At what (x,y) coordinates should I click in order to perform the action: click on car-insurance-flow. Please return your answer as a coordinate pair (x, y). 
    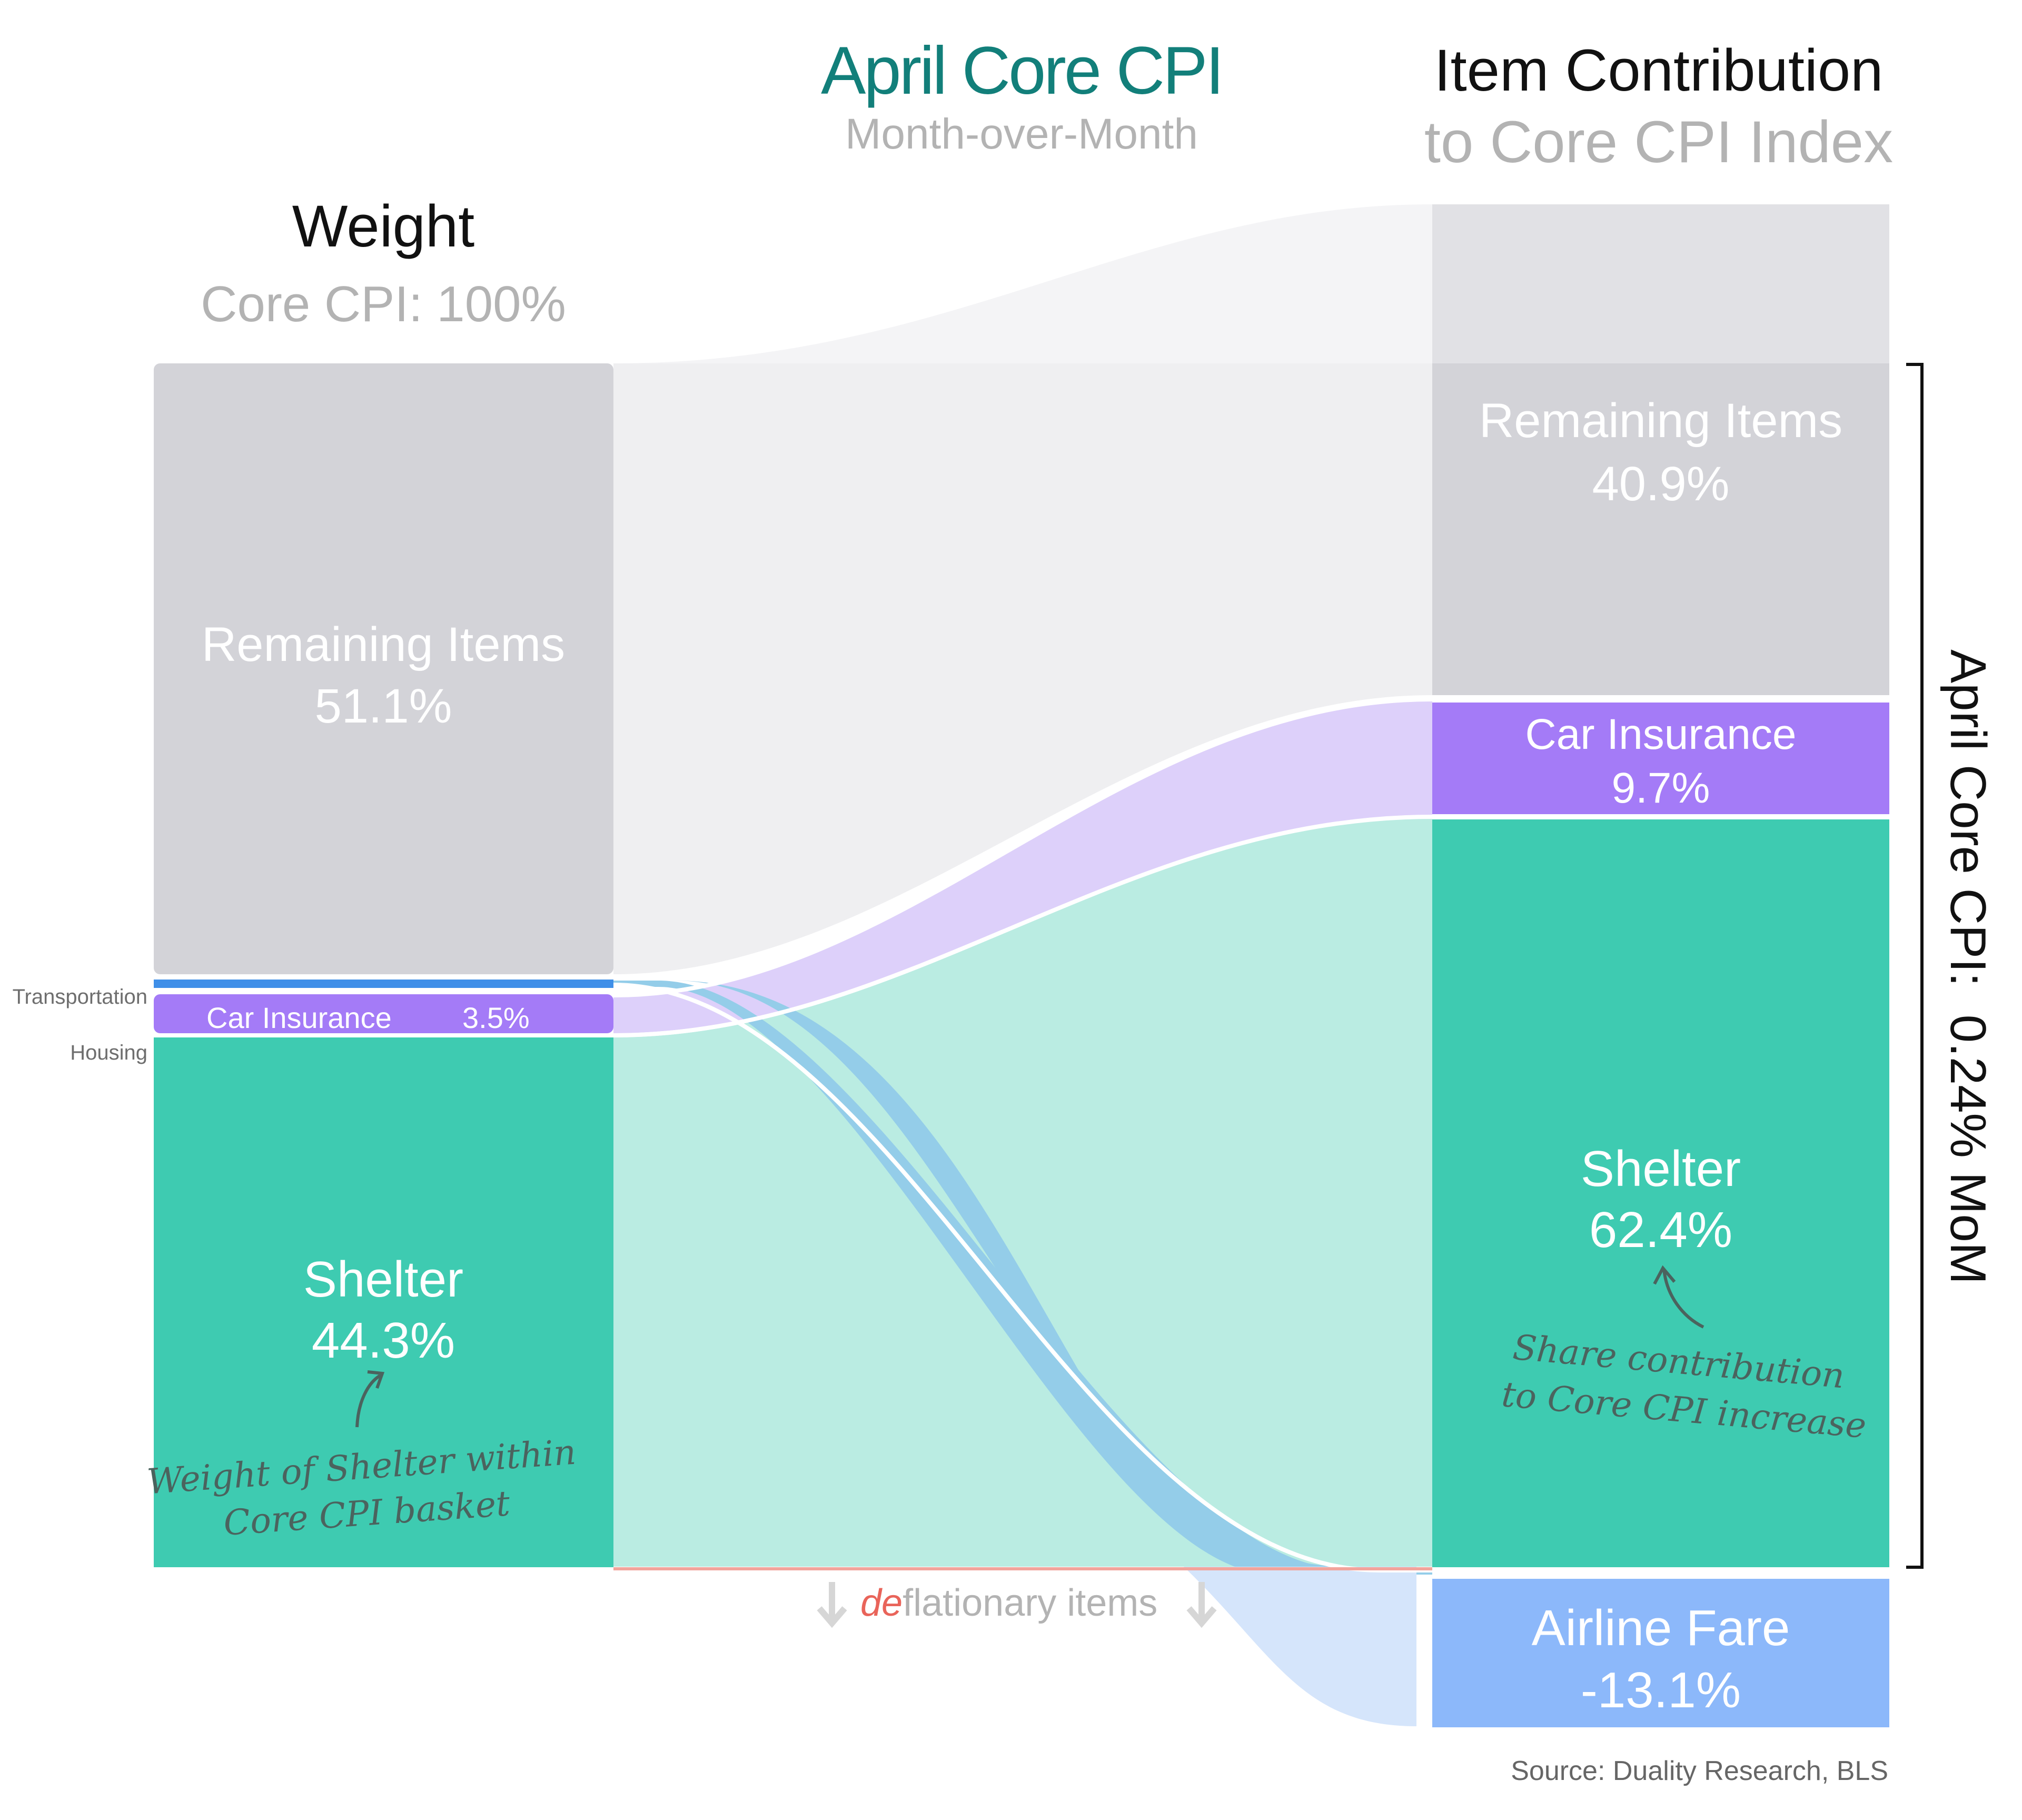
    Looking at the image, I should click on (1023, 866).